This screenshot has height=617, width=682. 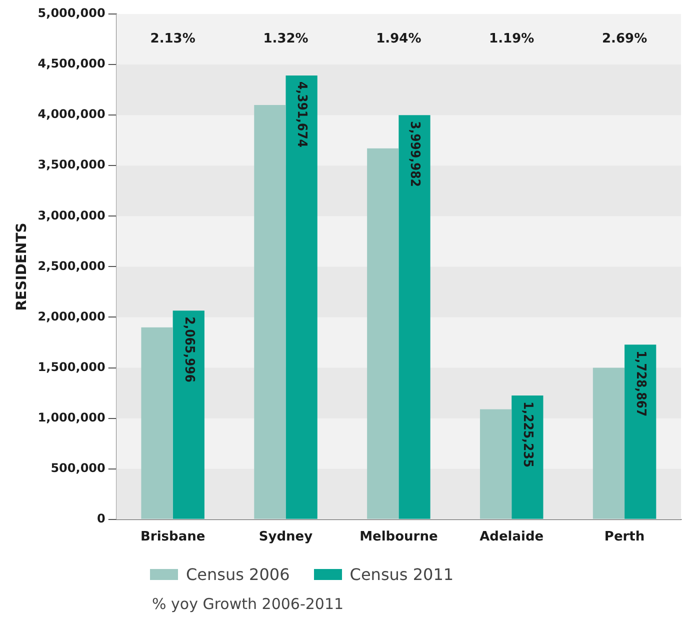 What do you see at coordinates (402, 574) in the screenshot?
I see `legend-label: Census 2011` at bounding box center [402, 574].